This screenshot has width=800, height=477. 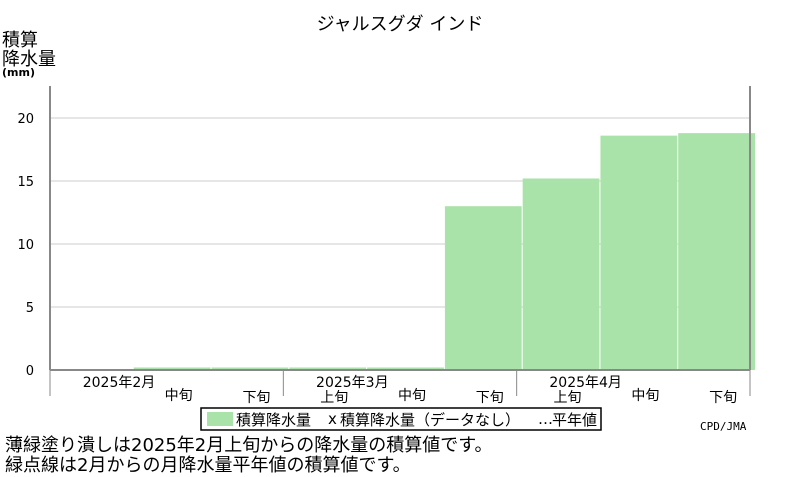 I want to click on legend-swatch-fill, so click(x=220, y=419).